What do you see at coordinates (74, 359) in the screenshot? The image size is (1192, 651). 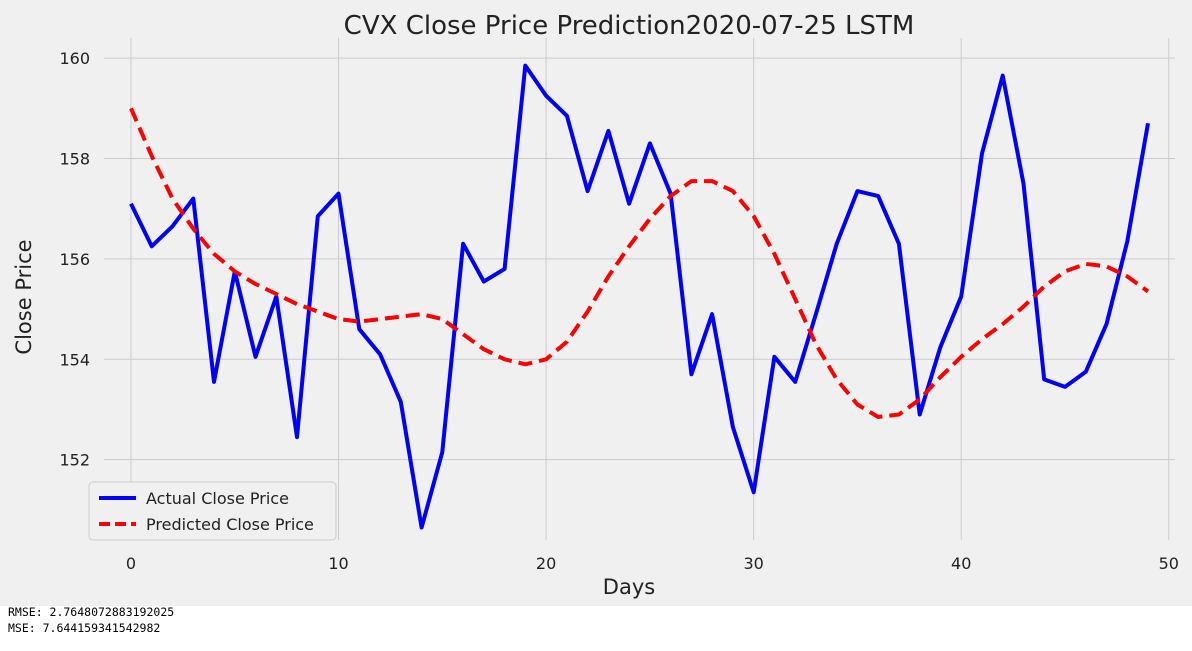 I see `y-tick-label: 154` at bounding box center [74, 359].